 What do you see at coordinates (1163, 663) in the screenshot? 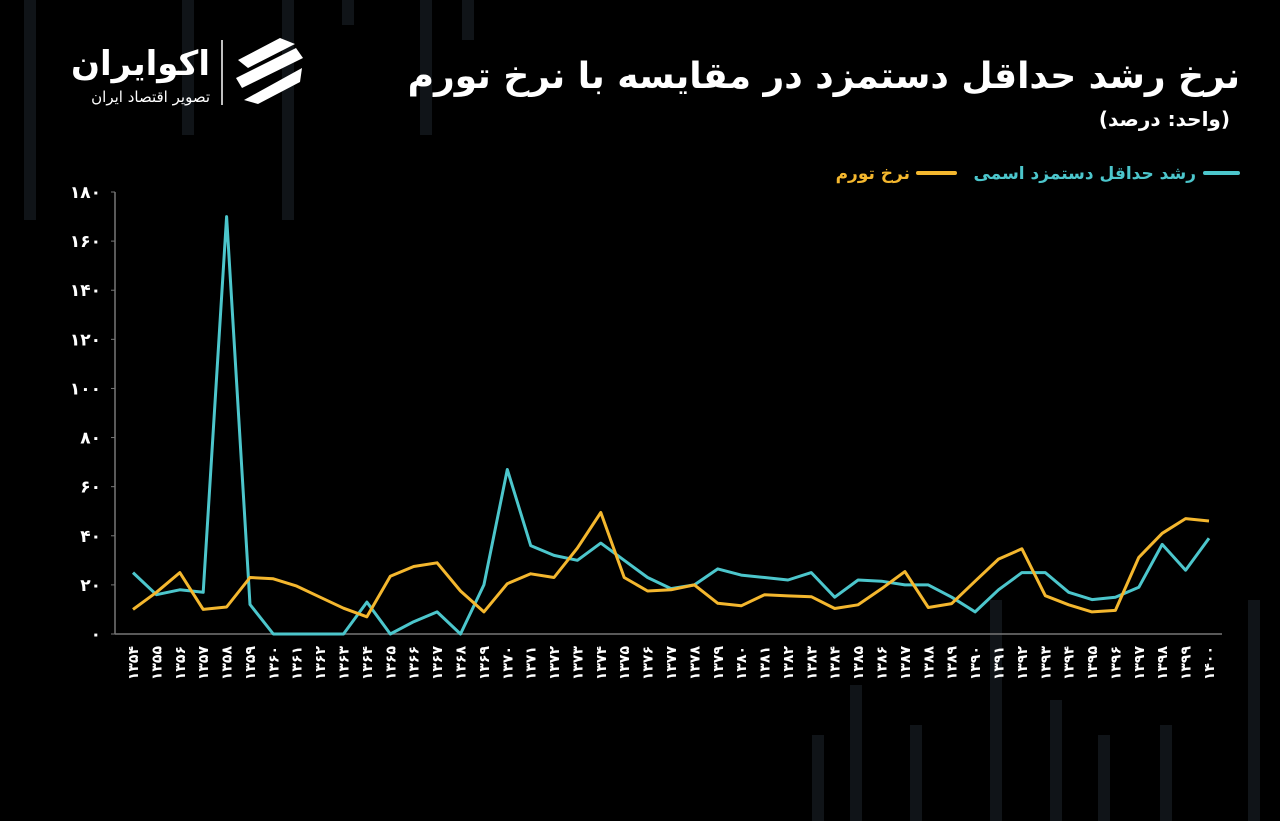
I see `x-tick-label: ۱۳۹۸` at bounding box center [1163, 663].